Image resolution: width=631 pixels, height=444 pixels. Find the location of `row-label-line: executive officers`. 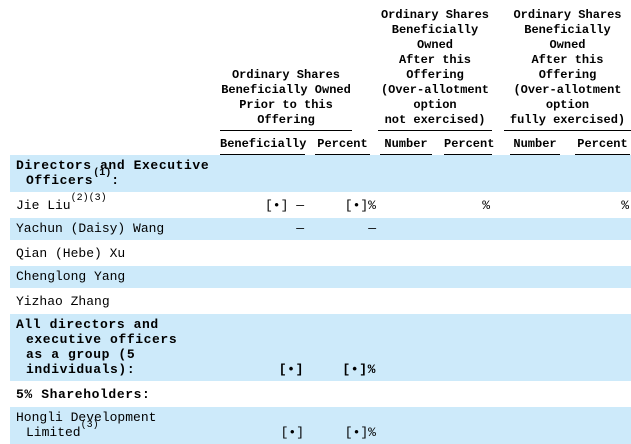

row-label-line: executive officers is located at coordinates (102, 339).